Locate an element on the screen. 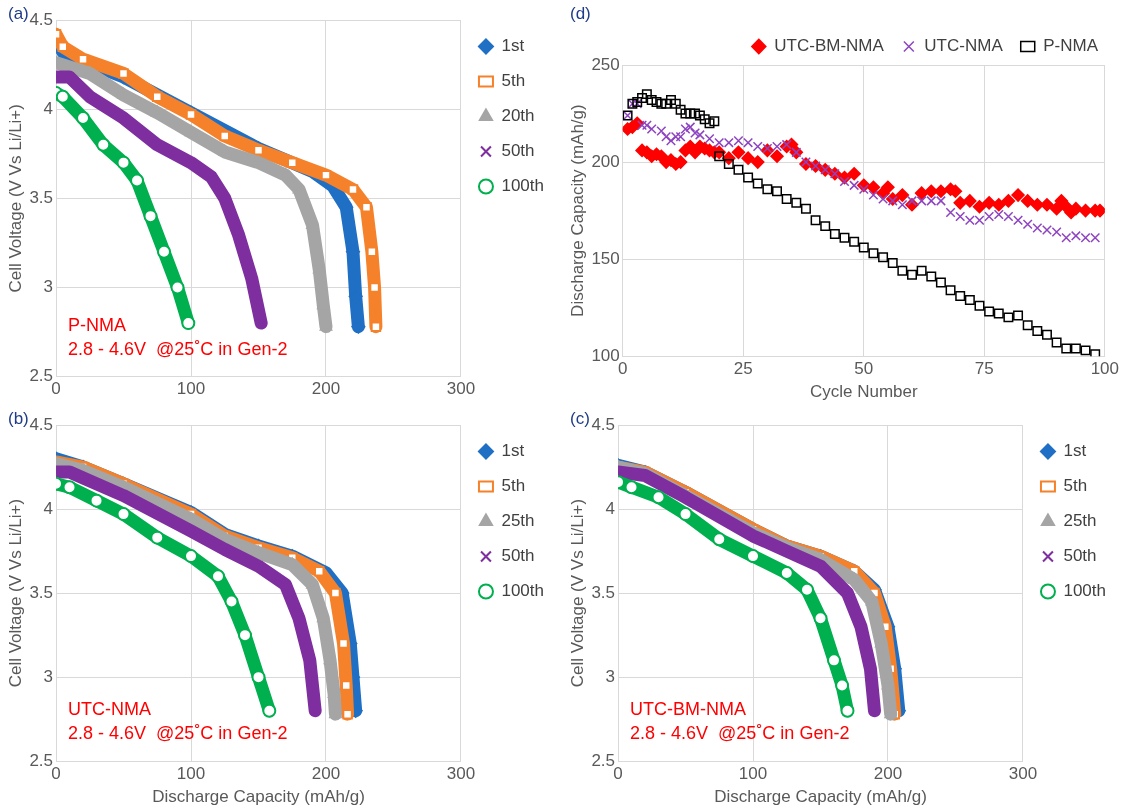 This screenshot has width=1125, height=811. text: (c) is located at coordinates (580, 419).